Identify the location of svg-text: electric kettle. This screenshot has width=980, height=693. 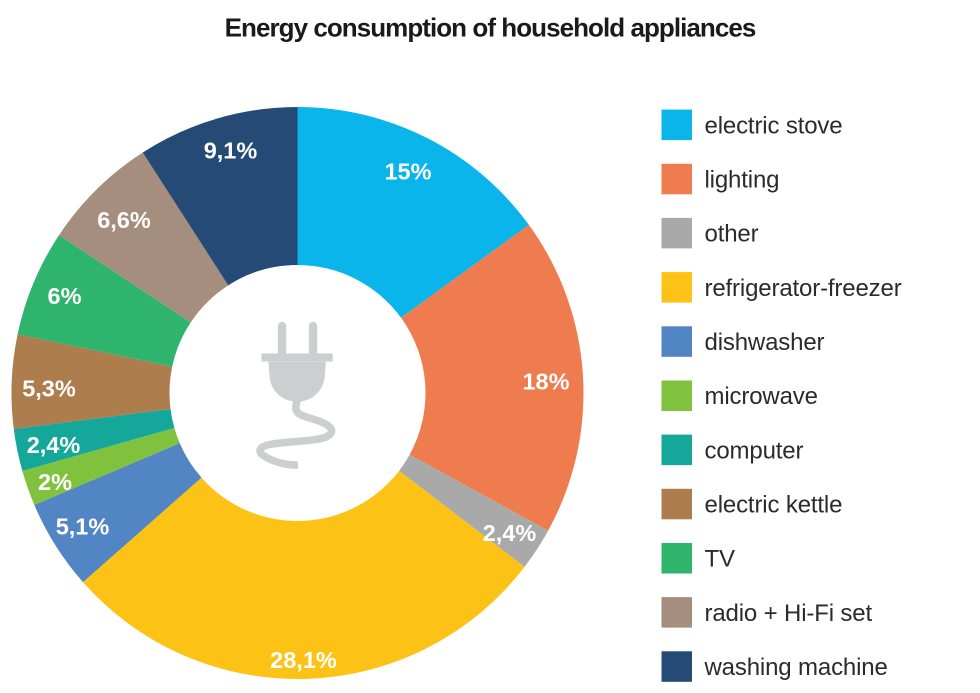
(774, 505).